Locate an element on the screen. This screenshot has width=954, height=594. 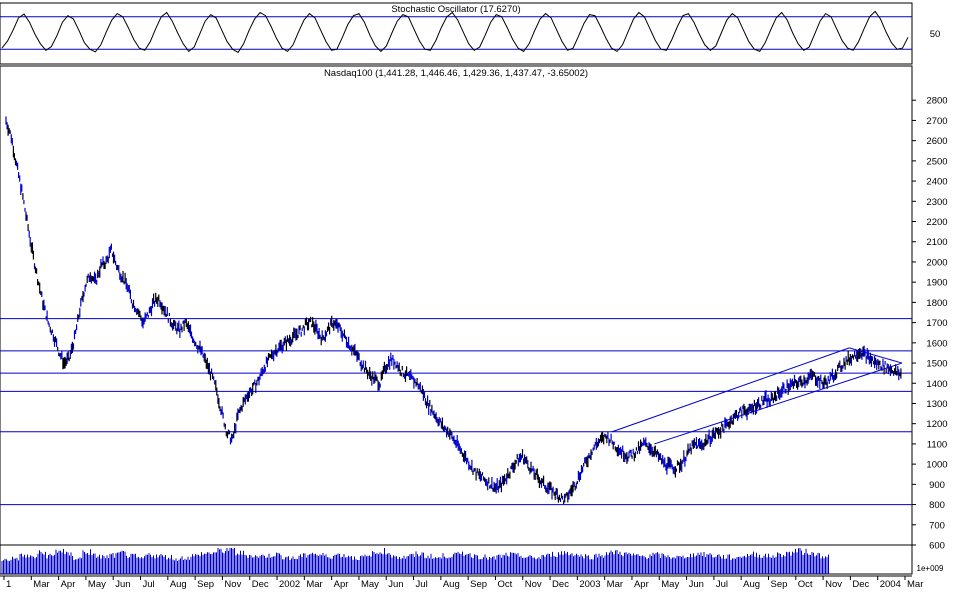
stochastic-line is located at coordinates (455, 32).